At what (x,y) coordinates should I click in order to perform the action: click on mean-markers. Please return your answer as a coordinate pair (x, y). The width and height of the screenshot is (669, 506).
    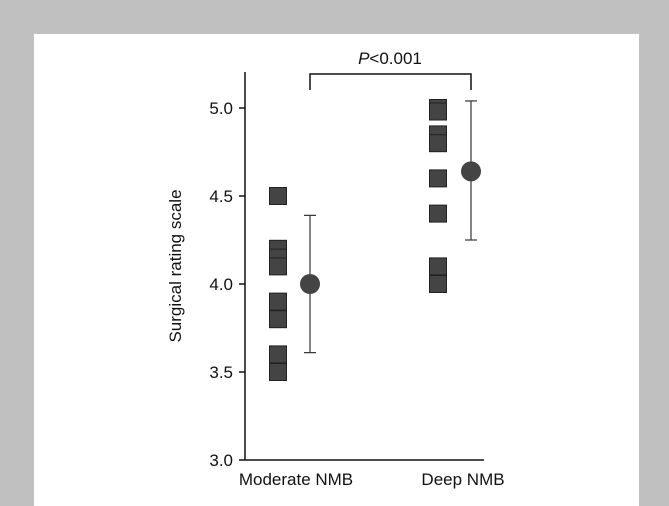
    Looking at the image, I should click on (390, 227).